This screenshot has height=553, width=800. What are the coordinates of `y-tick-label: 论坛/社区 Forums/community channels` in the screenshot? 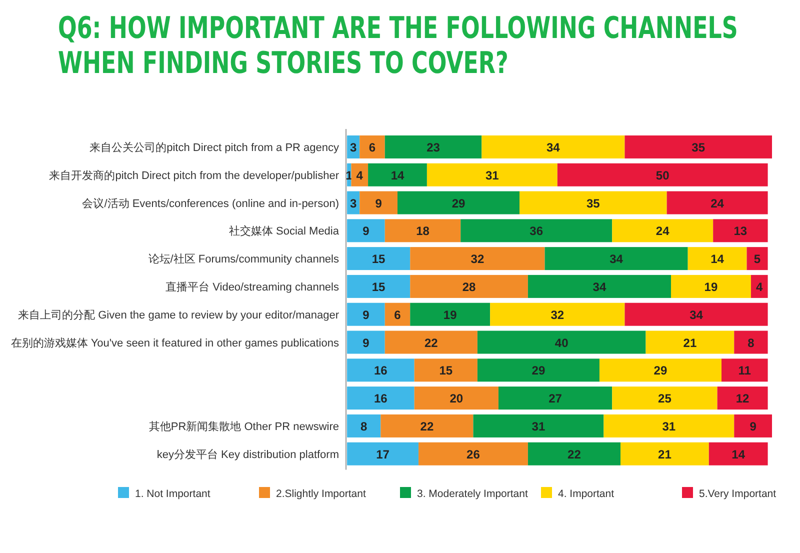 It's located at (244, 259).